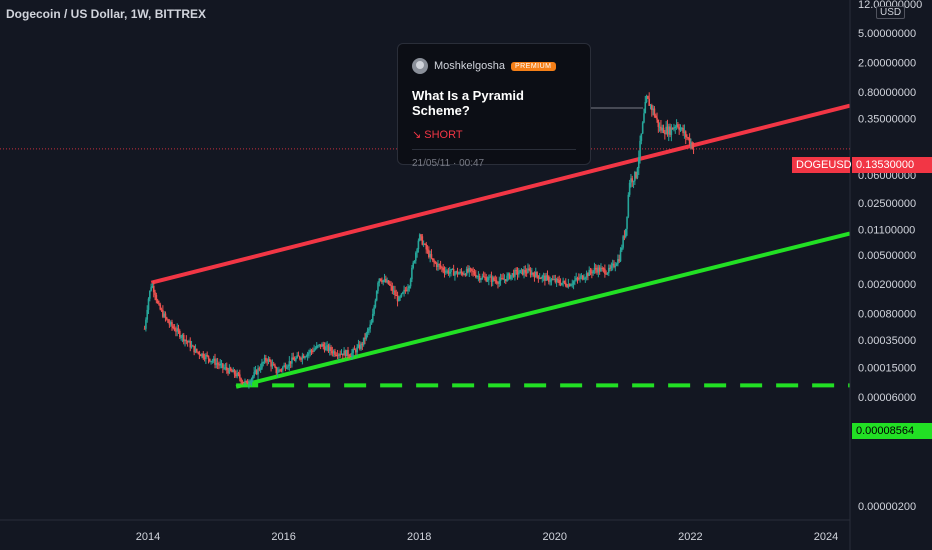  What do you see at coordinates (420, 66) in the screenshot?
I see `avatar` at bounding box center [420, 66].